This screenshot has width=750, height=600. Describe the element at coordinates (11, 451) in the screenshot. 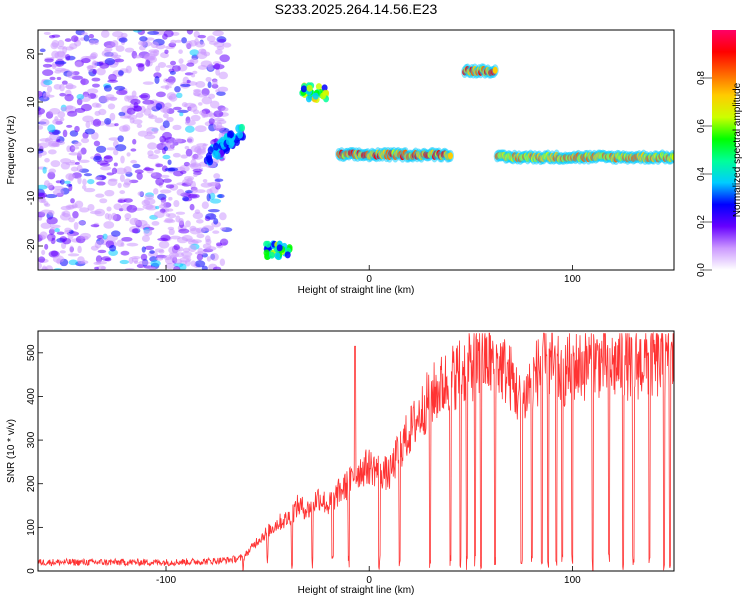

I see `snr-y-label: SNR (10 * v/v)` at that location.